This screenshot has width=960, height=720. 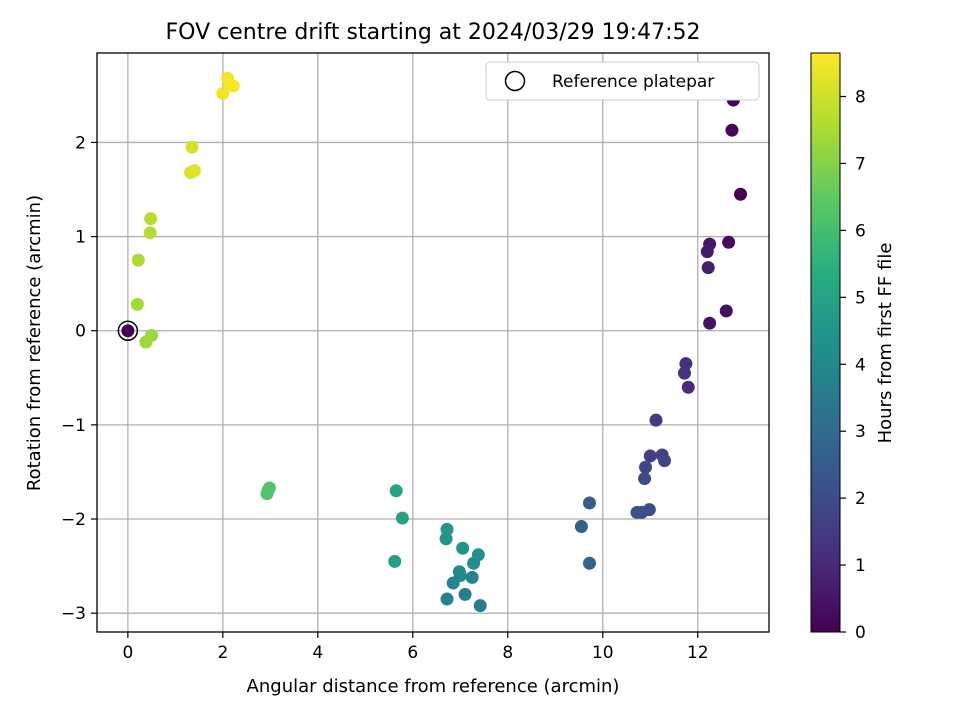 I want to click on colorbar-tick-label: 8, so click(x=860, y=98).